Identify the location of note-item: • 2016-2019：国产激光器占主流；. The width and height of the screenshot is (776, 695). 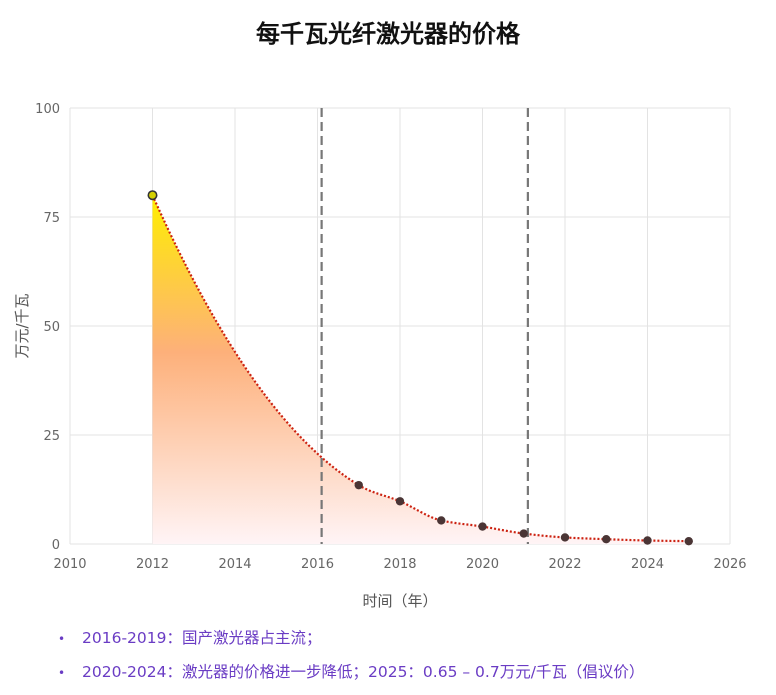
(351, 639).